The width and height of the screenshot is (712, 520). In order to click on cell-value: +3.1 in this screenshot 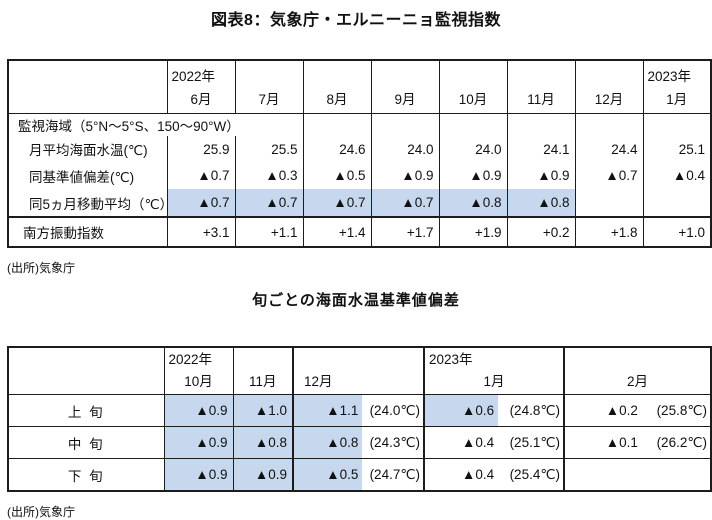, I will do `click(201, 232)`.